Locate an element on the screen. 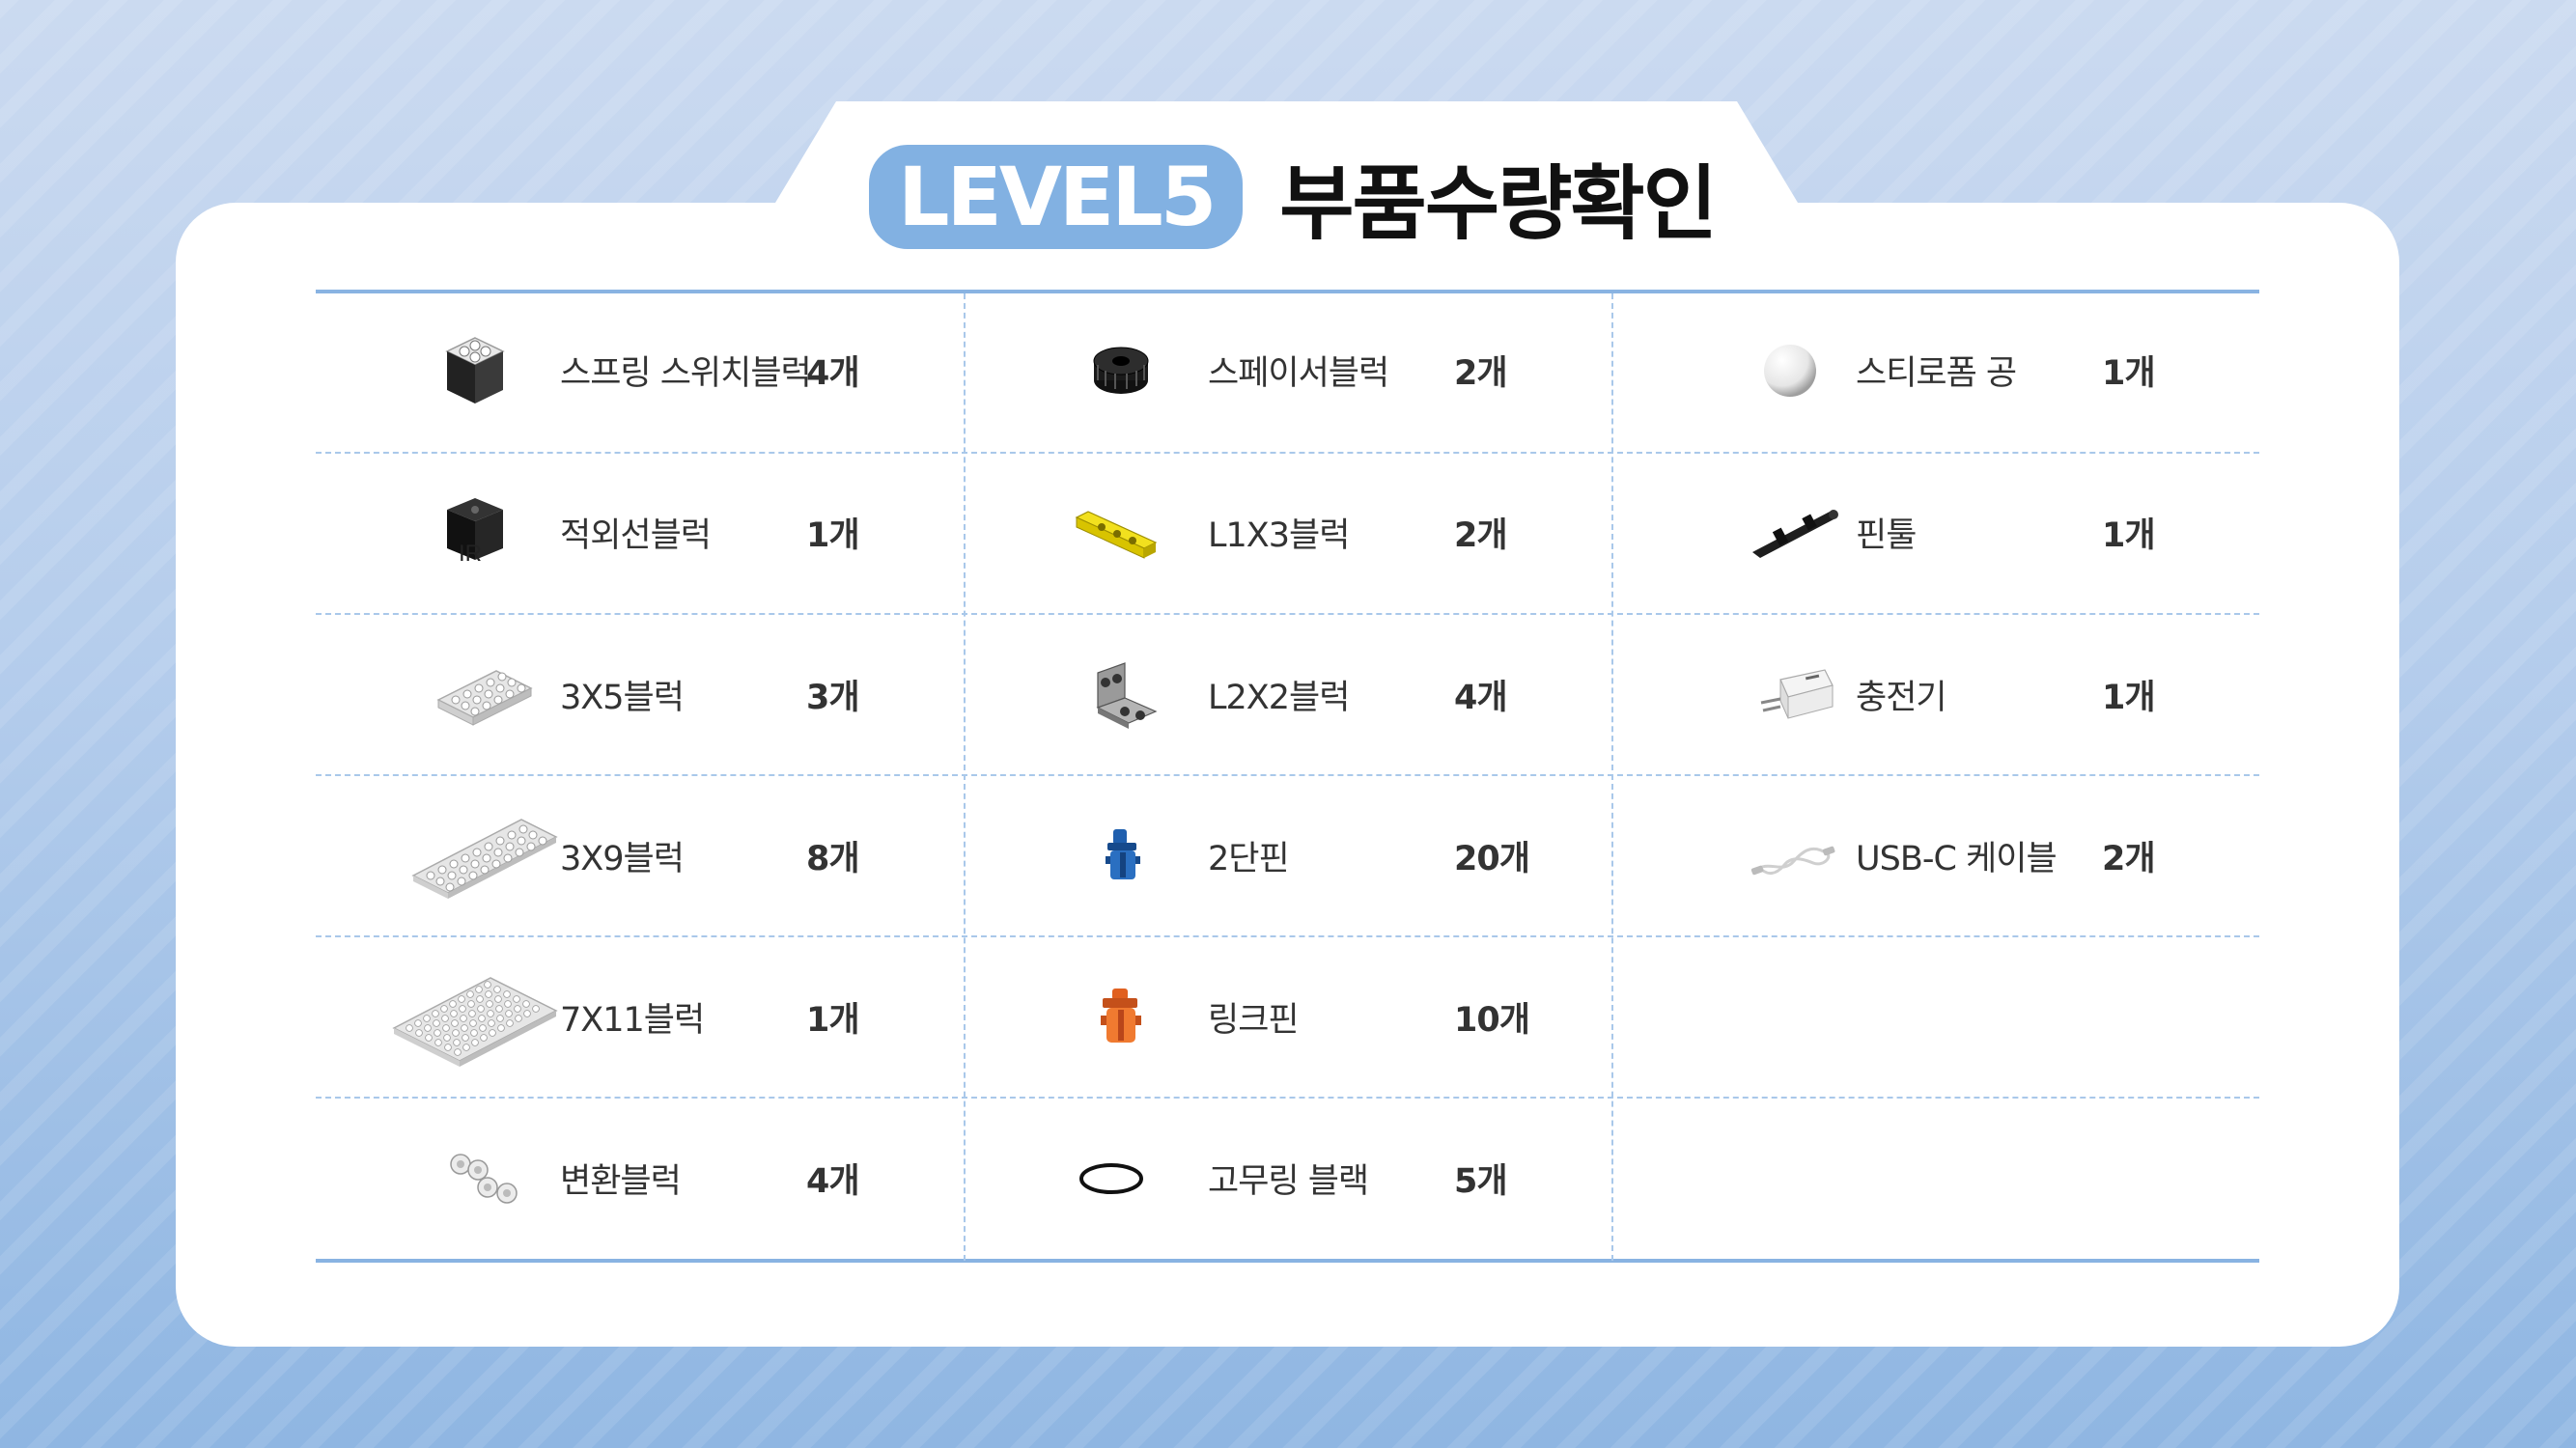 Image resolution: width=2576 pixels, height=1448 pixels. part-row: L2X2블럭 4개 is located at coordinates (1287, 695).